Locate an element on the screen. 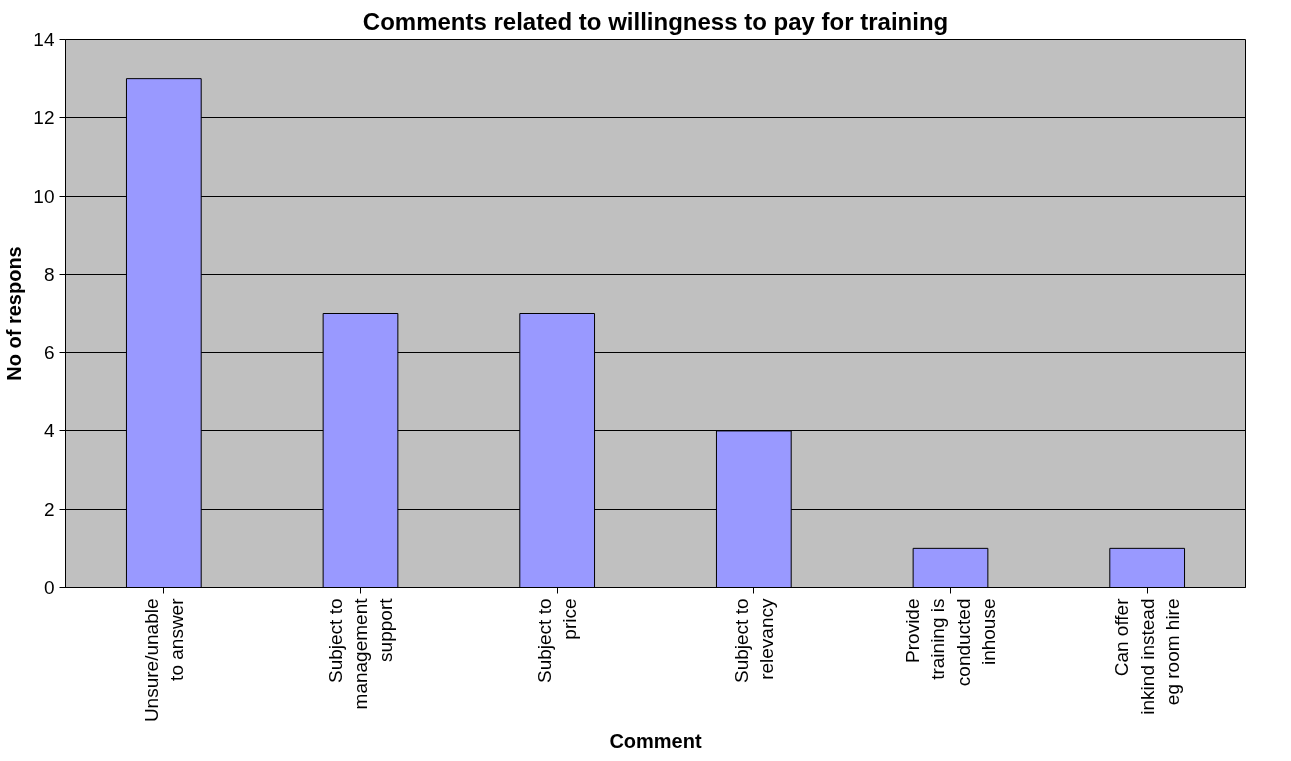 Image resolution: width=1291 pixels, height=761 pixels. y-tick-label: 2 is located at coordinates (49, 509).